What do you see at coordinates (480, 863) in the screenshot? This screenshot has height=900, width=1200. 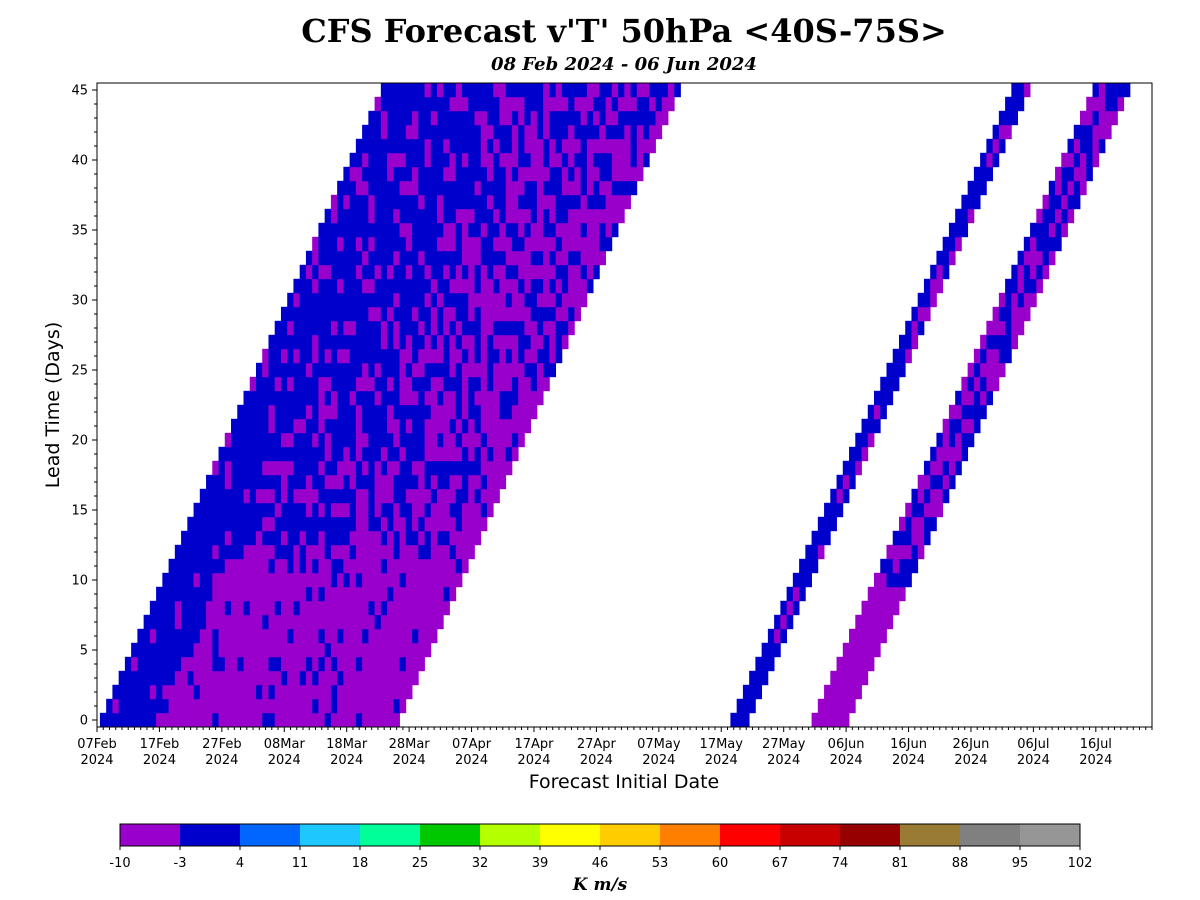 I see `colorbar-tick-label: 32` at bounding box center [480, 863].